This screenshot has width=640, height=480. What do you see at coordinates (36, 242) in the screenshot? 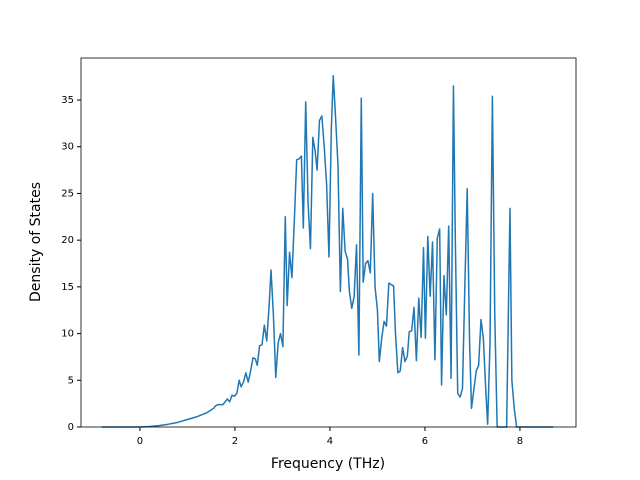
I see `y-axis-label: Density of States` at bounding box center [36, 242].